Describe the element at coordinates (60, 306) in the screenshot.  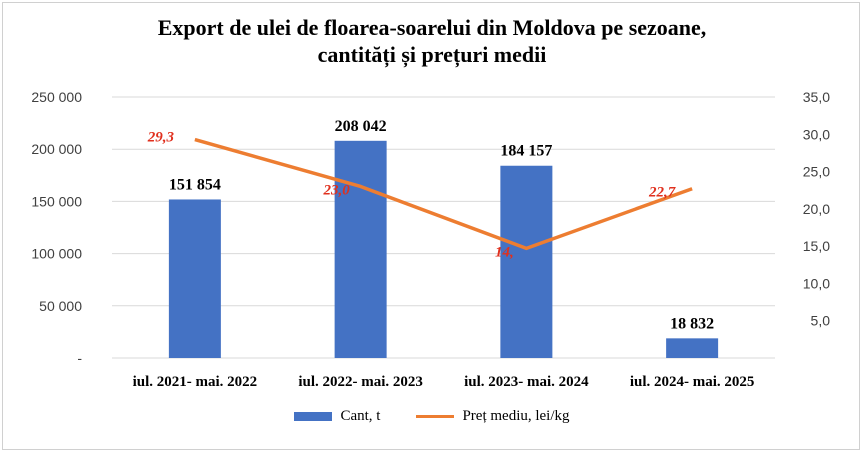
I see `y-left-tick-label: 50 000` at that location.